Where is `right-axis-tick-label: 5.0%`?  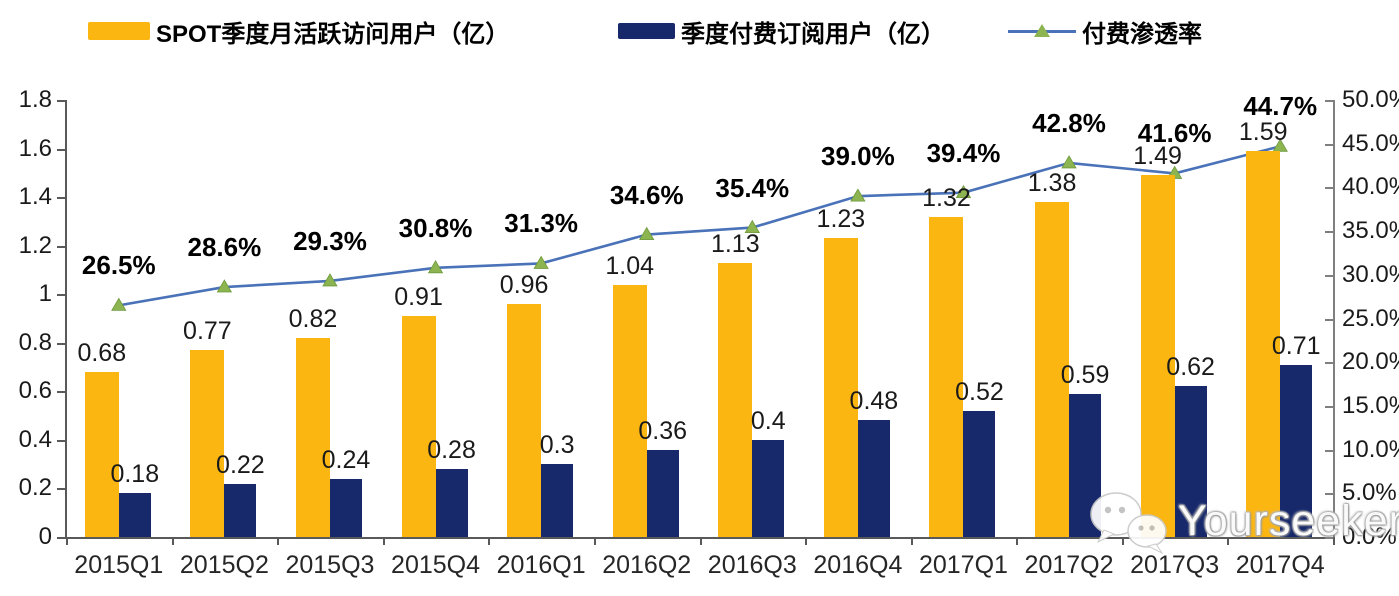
right-axis-tick-label: 5.0% is located at coordinates (1369, 493).